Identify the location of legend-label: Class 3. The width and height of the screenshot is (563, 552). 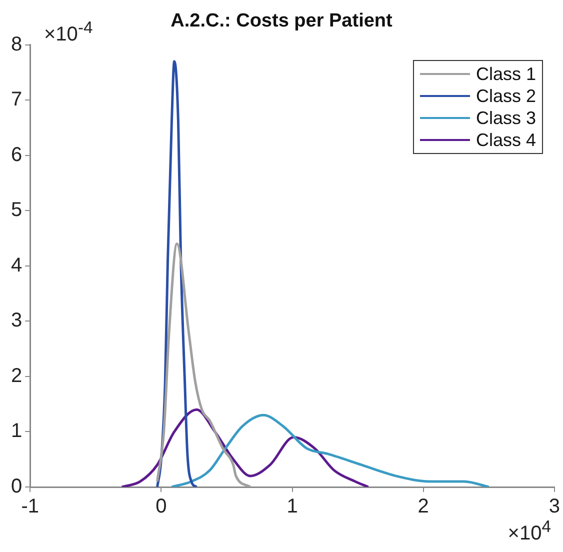
(506, 118).